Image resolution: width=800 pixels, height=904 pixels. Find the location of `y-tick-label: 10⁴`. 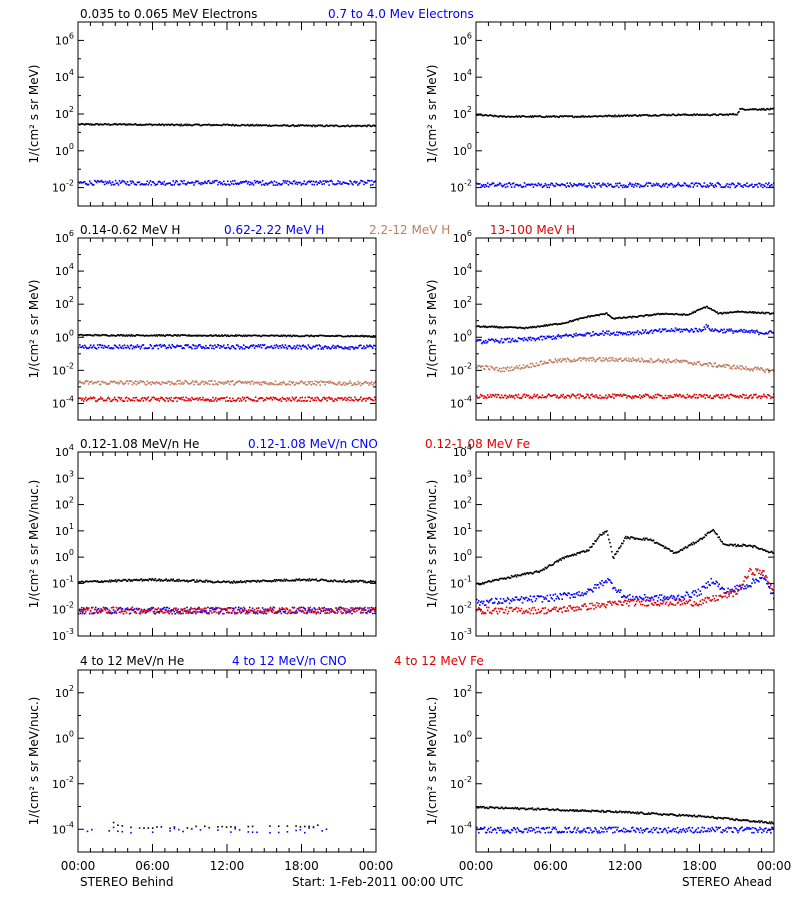

y-tick-label: 10⁴ is located at coordinates (462, 451).